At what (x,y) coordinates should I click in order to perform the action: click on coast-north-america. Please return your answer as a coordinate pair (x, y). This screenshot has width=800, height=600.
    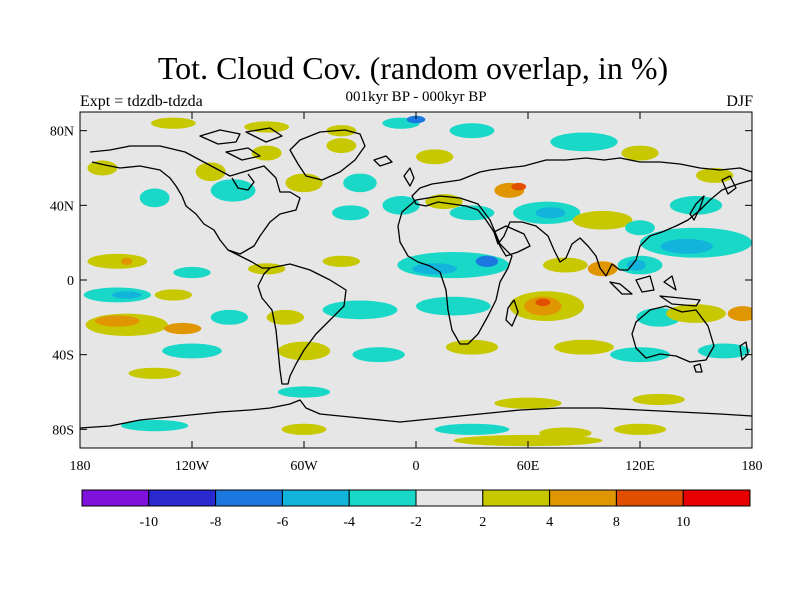
    Looking at the image, I should click on (195, 200).